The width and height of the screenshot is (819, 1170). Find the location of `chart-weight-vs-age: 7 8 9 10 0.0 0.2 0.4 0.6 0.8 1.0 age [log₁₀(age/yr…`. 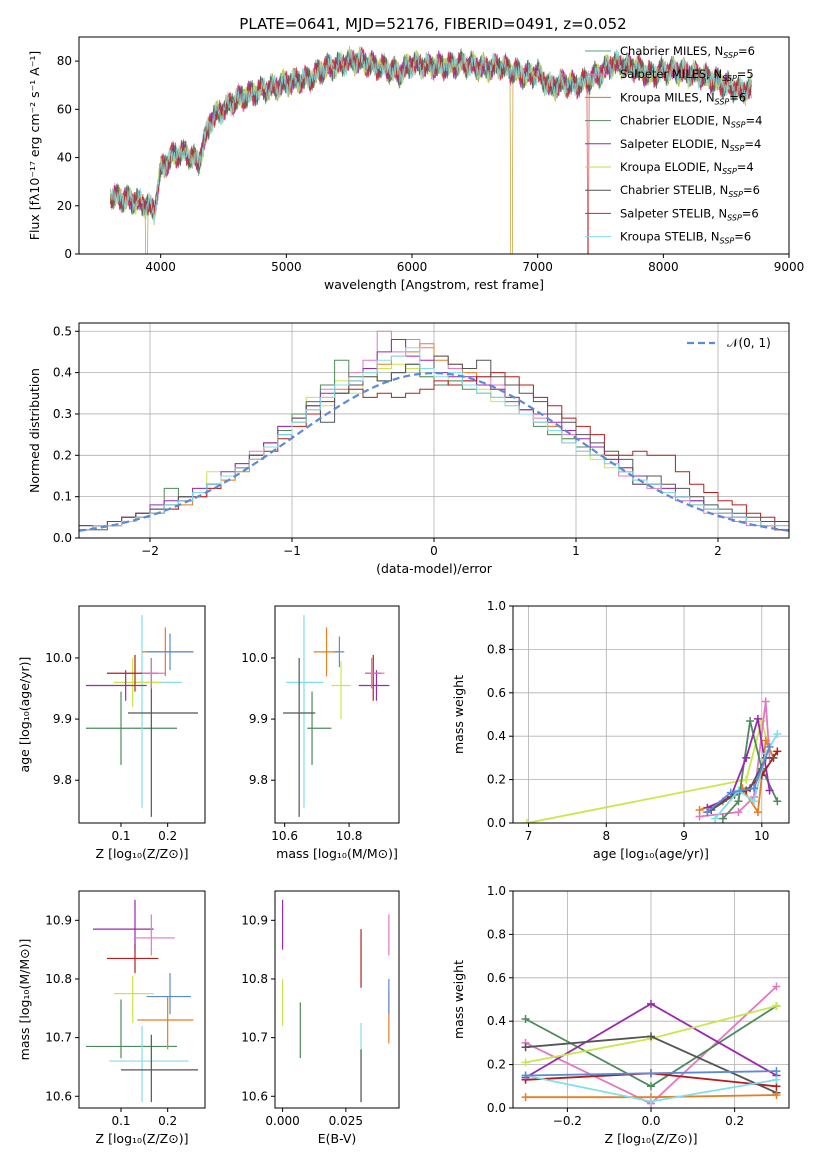

chart-weight-vs-age: 7 8 9 10 0.0 0.2 0.4 0.6 0.8 1.0 age [log₁₀(age/yr… is located at coordinates (620, 730).